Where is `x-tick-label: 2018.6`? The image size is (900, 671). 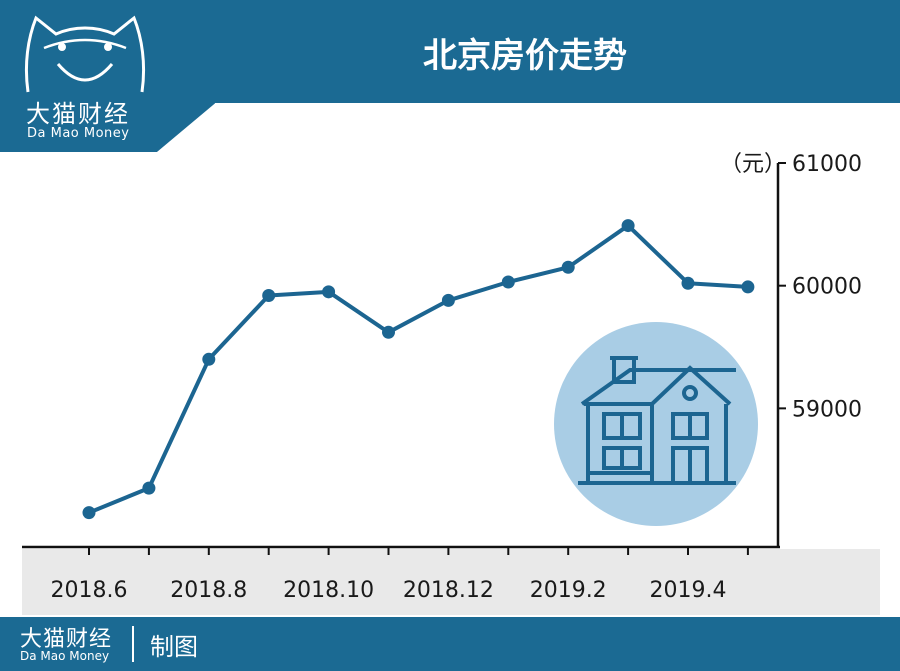 x-tick-label: 2018.6 is located at coordinates (89, 590).